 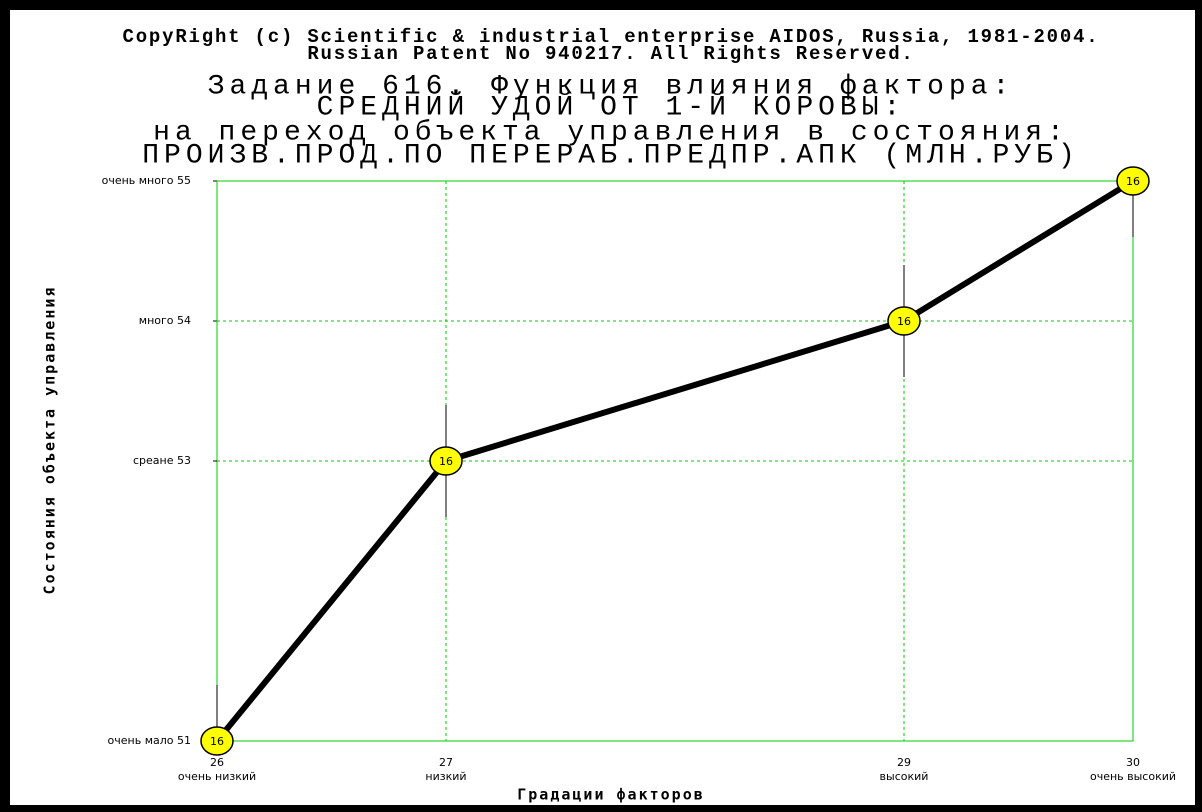 What do you see at coordinates (446, 762) in the screenshot?
I see `x-tick-label: 27` at bounding box center [446, 762].